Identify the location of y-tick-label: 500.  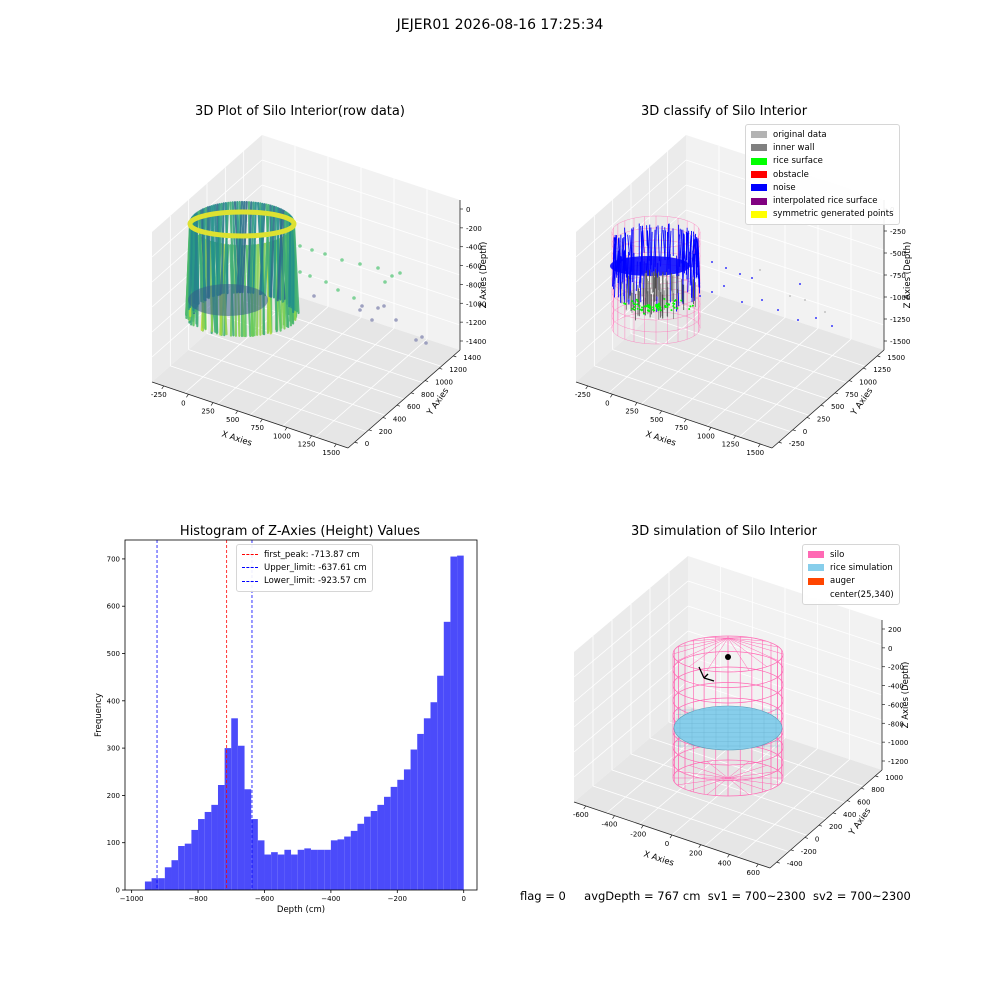
(837, 407).